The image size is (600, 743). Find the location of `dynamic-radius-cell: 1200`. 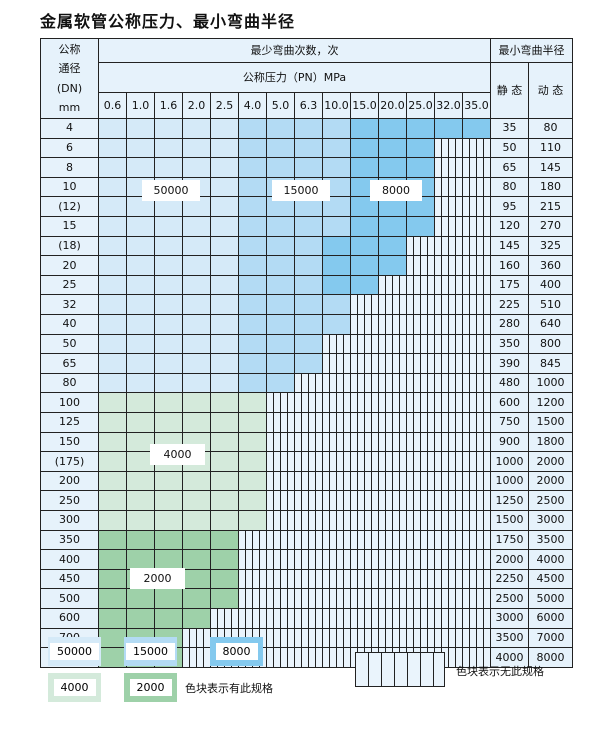

dynamic-radius-cell: 1200 is located at coordinates (550, 402).